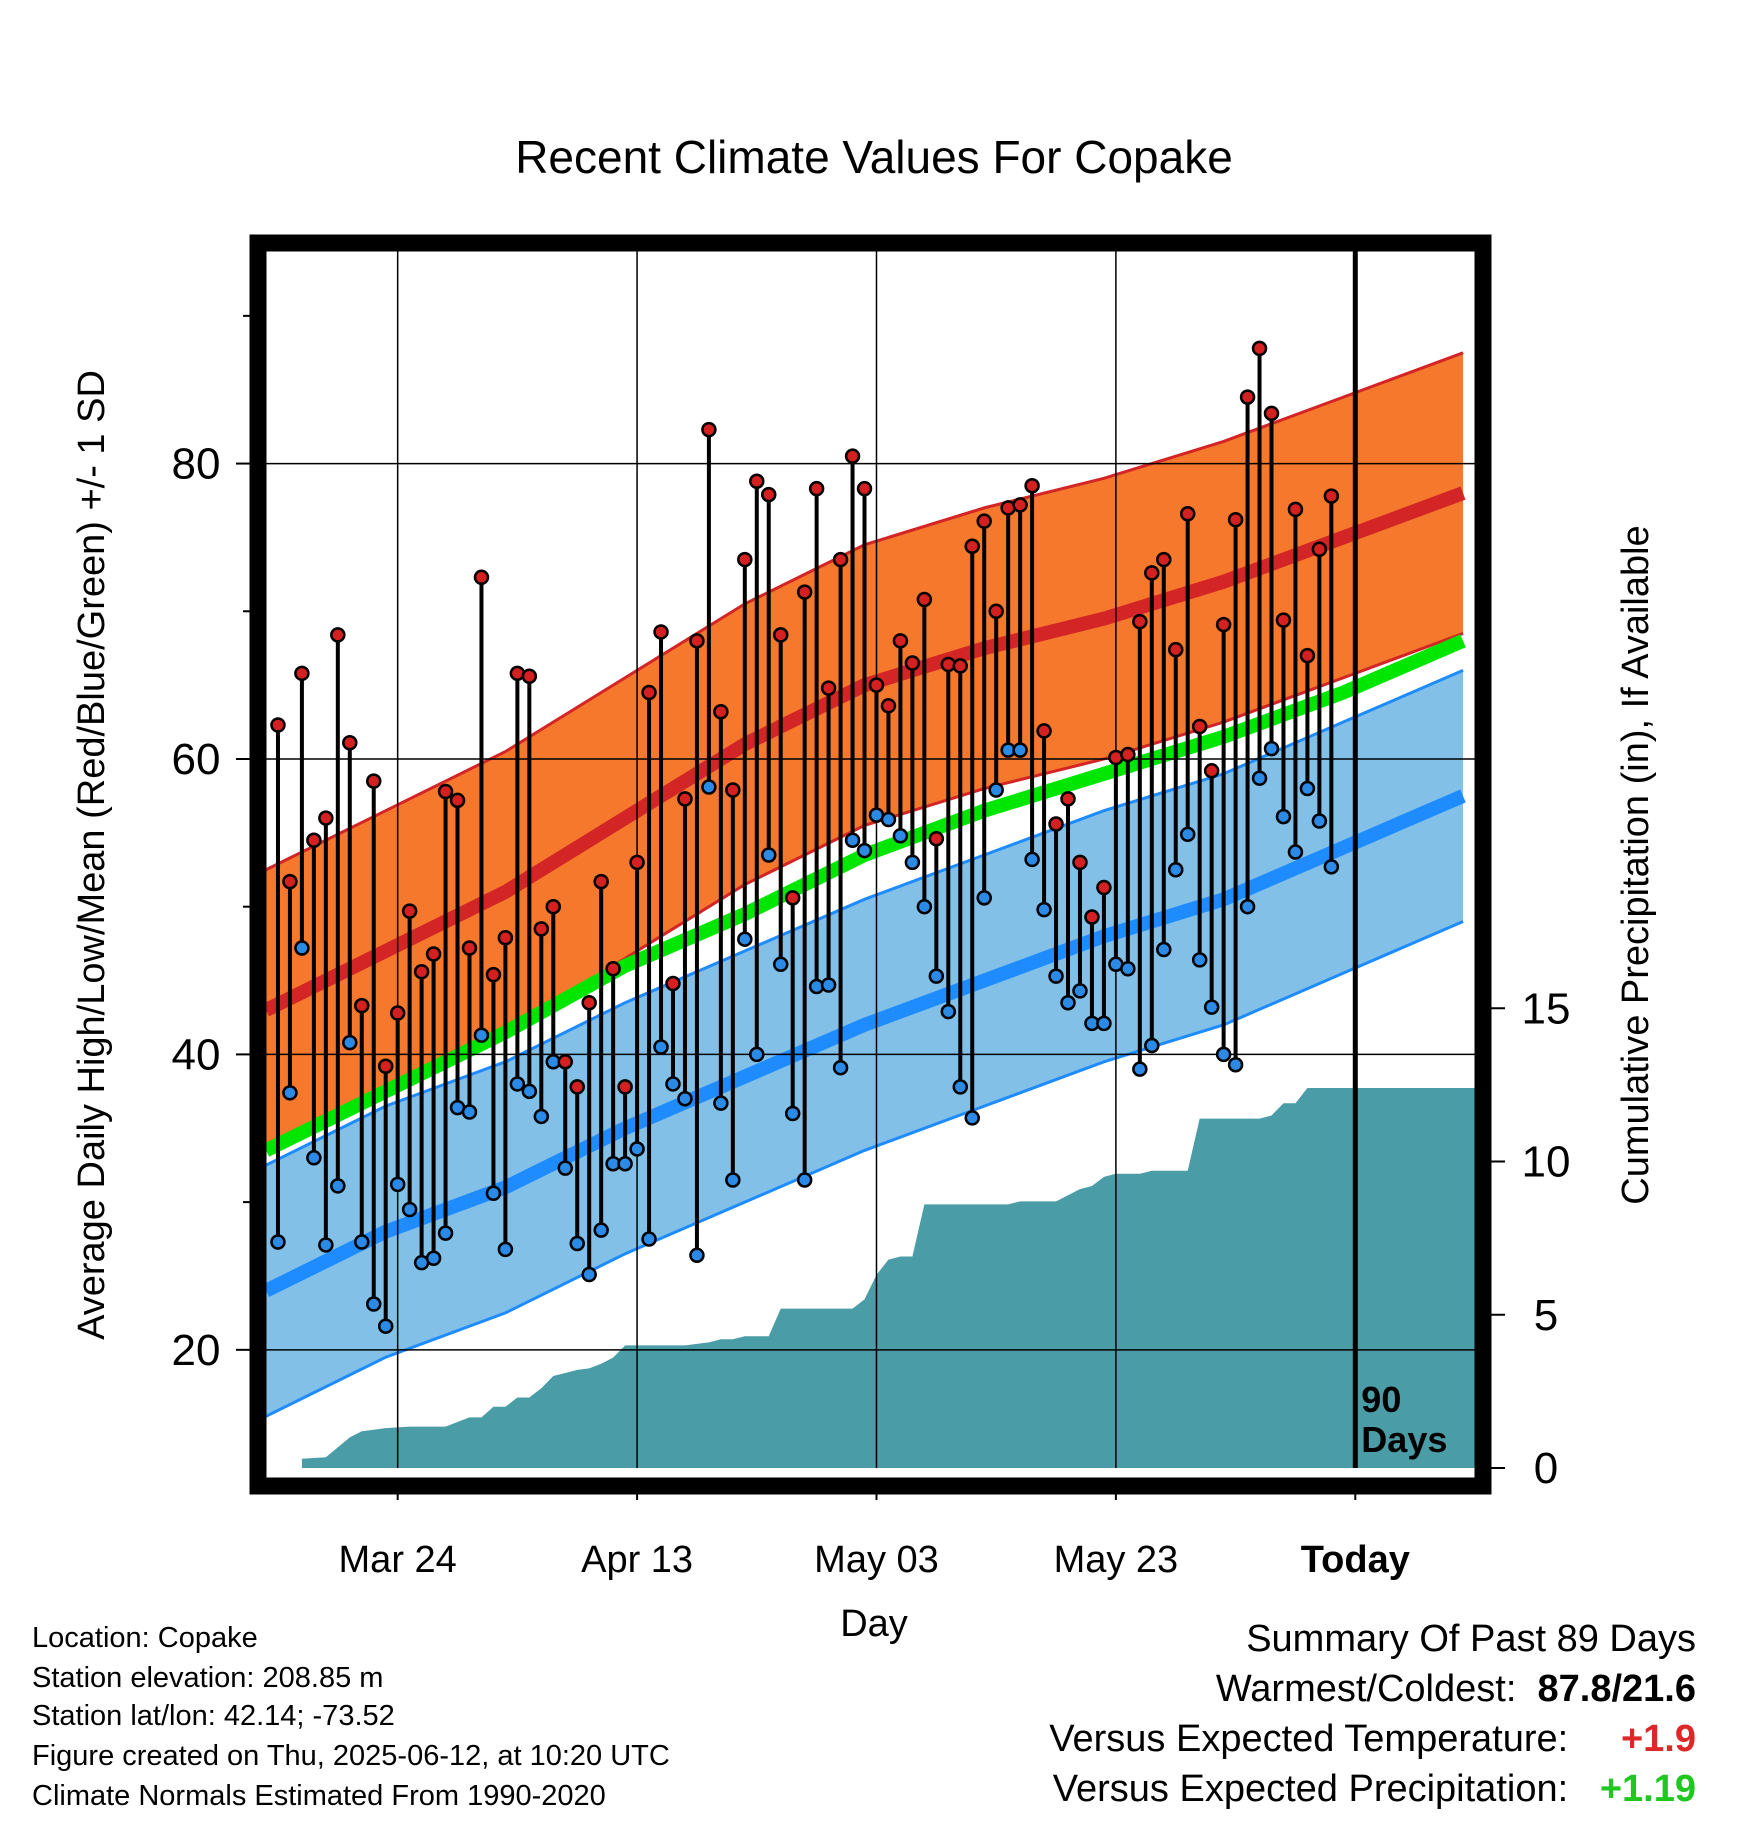 The width and height of the screenshot is (1748, 1828). What do you see at coordinates (1116, 1560) in the screenshot?
I see `x-tick-label: May 23` at bounding box center [1116, 1560].